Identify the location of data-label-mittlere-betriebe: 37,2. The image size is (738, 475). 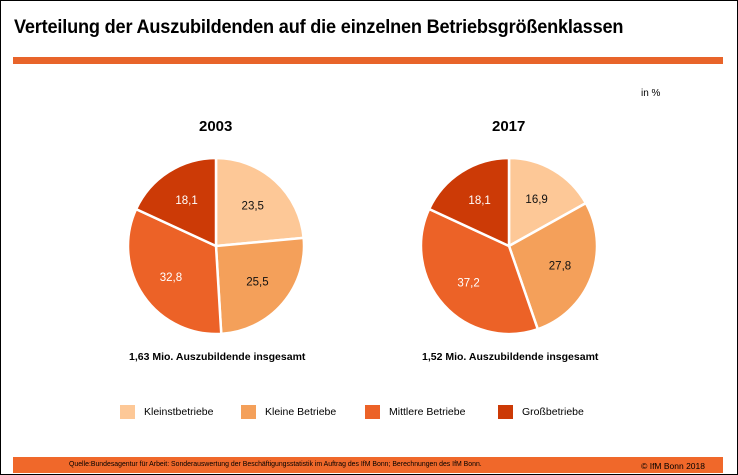
(468, 284).